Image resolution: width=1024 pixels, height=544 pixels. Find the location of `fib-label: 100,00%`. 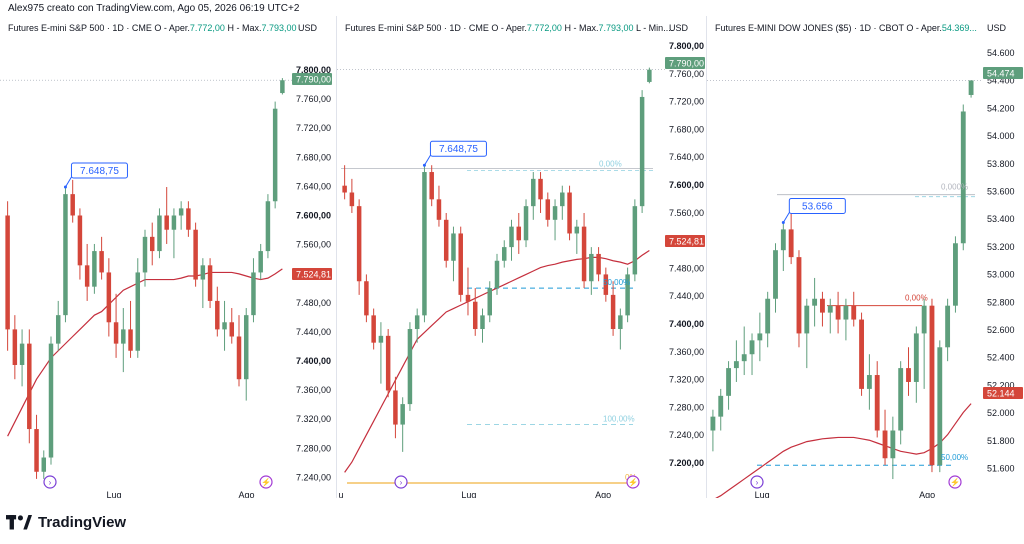

fib-label: 100,00% is located at coordinates (619, 419).